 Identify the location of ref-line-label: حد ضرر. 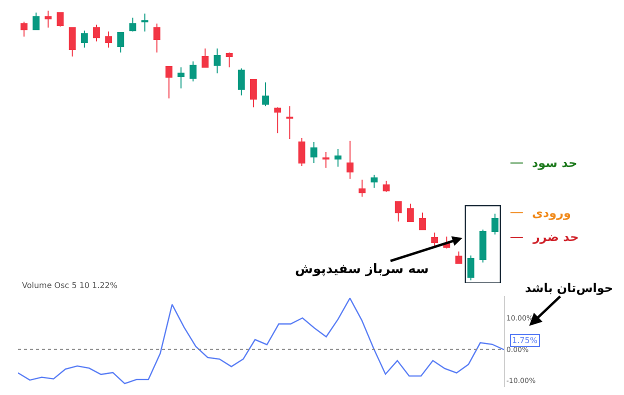
(555, 237).